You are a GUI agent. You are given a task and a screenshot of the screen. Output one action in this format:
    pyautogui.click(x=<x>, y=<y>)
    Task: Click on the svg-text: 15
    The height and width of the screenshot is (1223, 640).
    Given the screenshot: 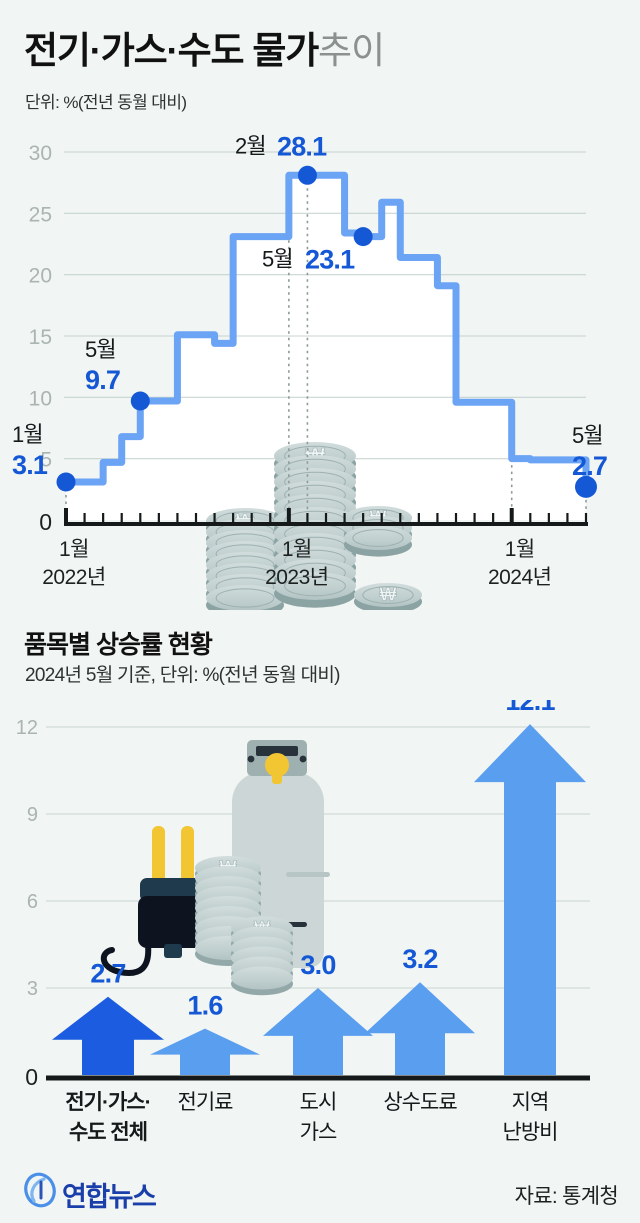 What is the action you would take?
    pyautogui.click(x=40, y=337)
    